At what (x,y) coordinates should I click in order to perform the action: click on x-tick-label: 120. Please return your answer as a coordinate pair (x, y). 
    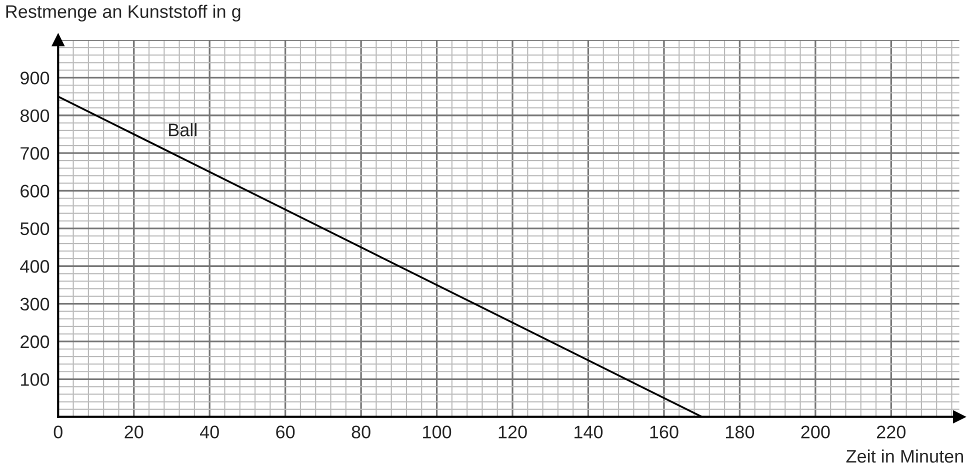
    Looking at the image, I should click on (512, 432).